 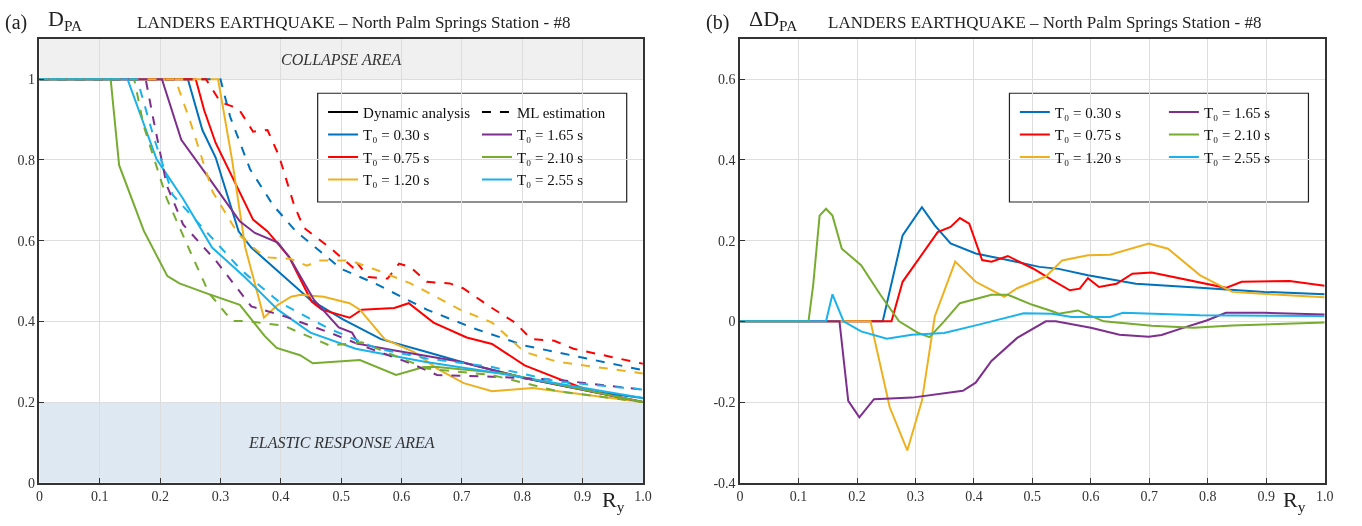 What do you see at coordinates (773, 20) in the screenshot?
I see `y-axis-title: ΔD$_{PA}$` at bounding box center [773, 20].